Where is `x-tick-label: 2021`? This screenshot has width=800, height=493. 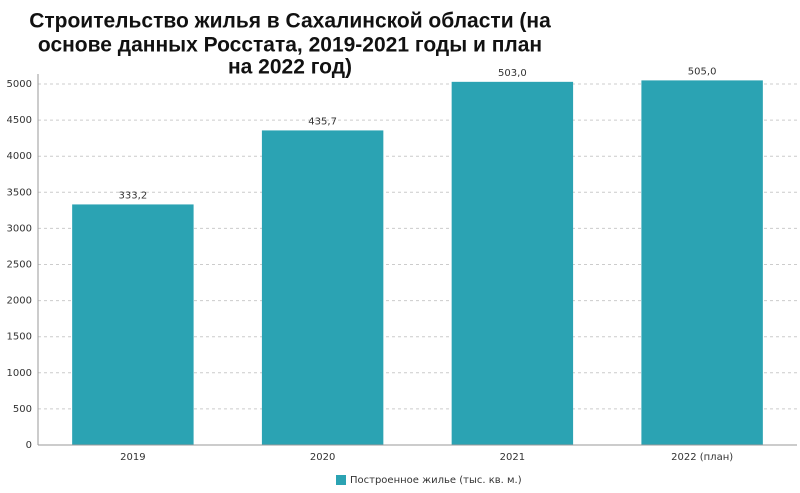 x-tick-label: 2021 is located at coordinates (512, 457).